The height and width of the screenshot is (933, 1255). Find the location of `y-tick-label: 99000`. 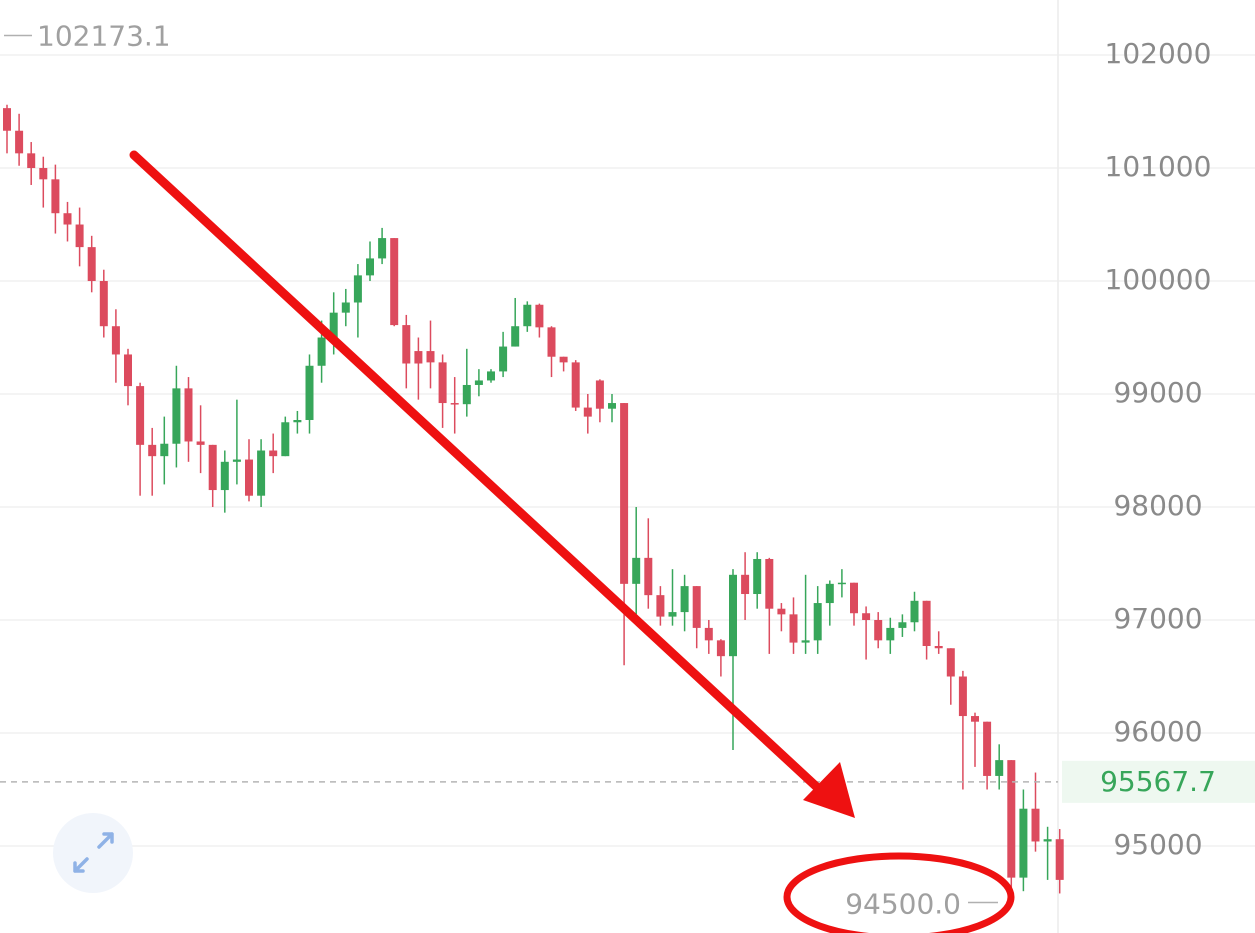

y-tick-label: 99000 is located at coordinates (1157, 392).